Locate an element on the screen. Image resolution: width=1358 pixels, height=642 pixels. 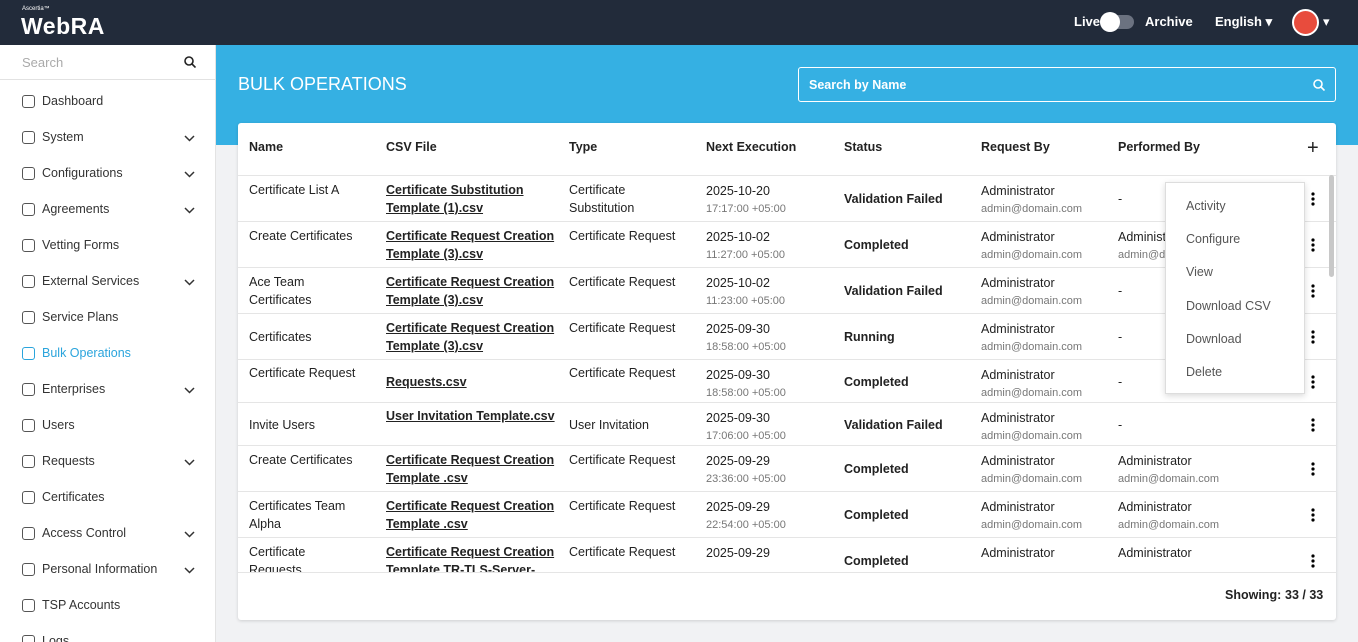
name-cell: Certificate Request is located at coordinates (302, 373).